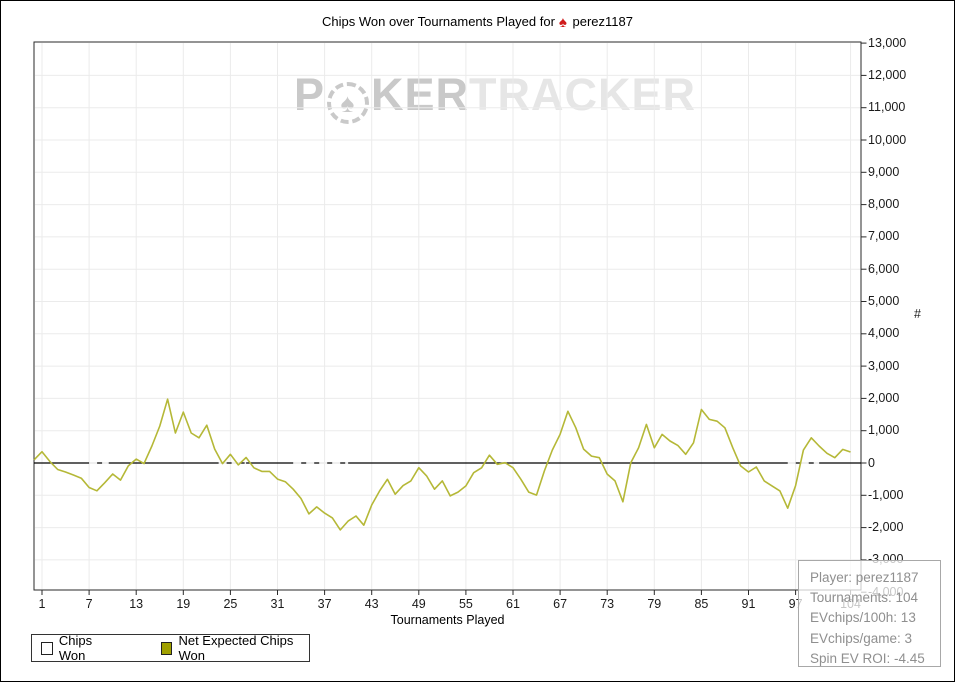  What do you see at coordinates (89, 604) in the screenshot?
I see `x-axis-tick-label: 7` at bounding box center [89, 604].